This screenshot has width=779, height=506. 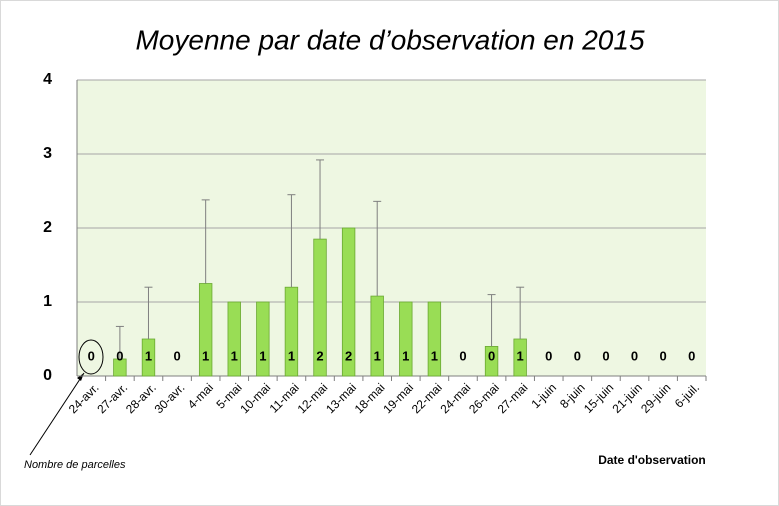 What do you see at coordinates (47, 153) in the screenshot?
I see `y-tick-label: 3` at bounding box center [47, 153].